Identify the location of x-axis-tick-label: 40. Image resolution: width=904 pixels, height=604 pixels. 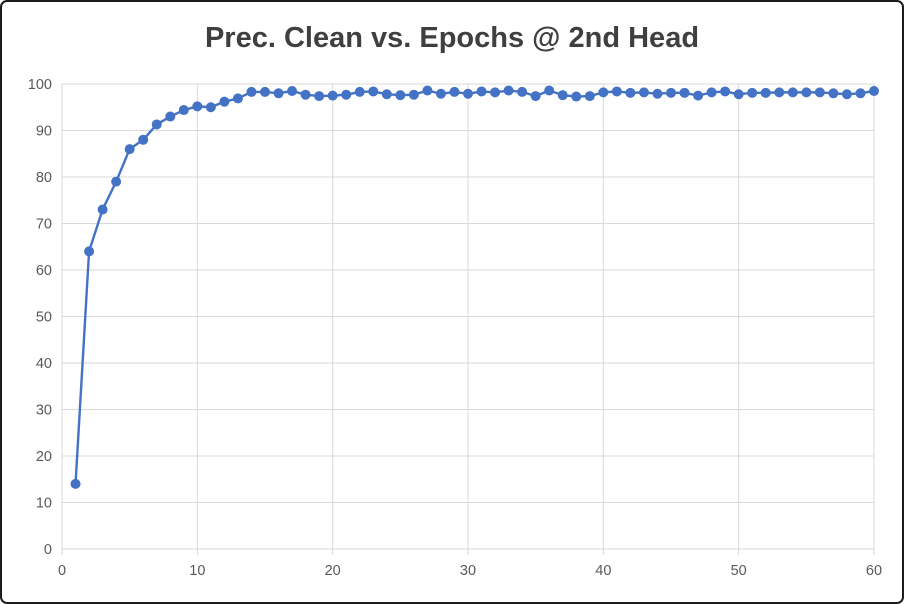
(603, 571).